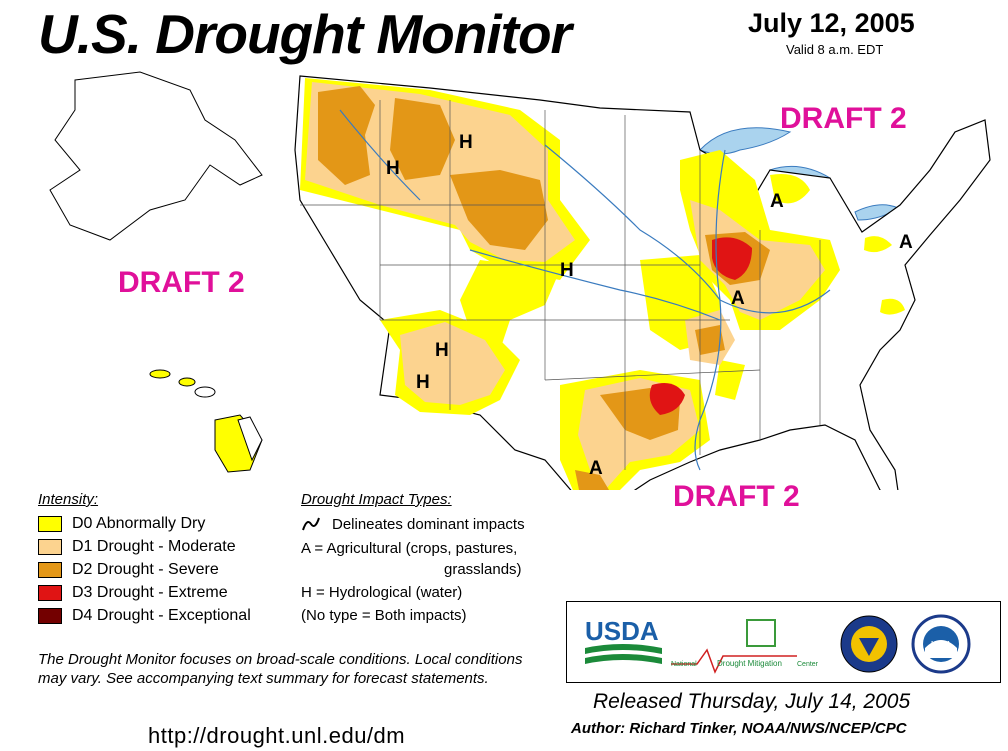 This screenshot has width=1008, height=751. What do you see at coordinates (831, 23) in the screenshot?
I see `map-date: July 12, 2005` at bounding box center [831, 23].